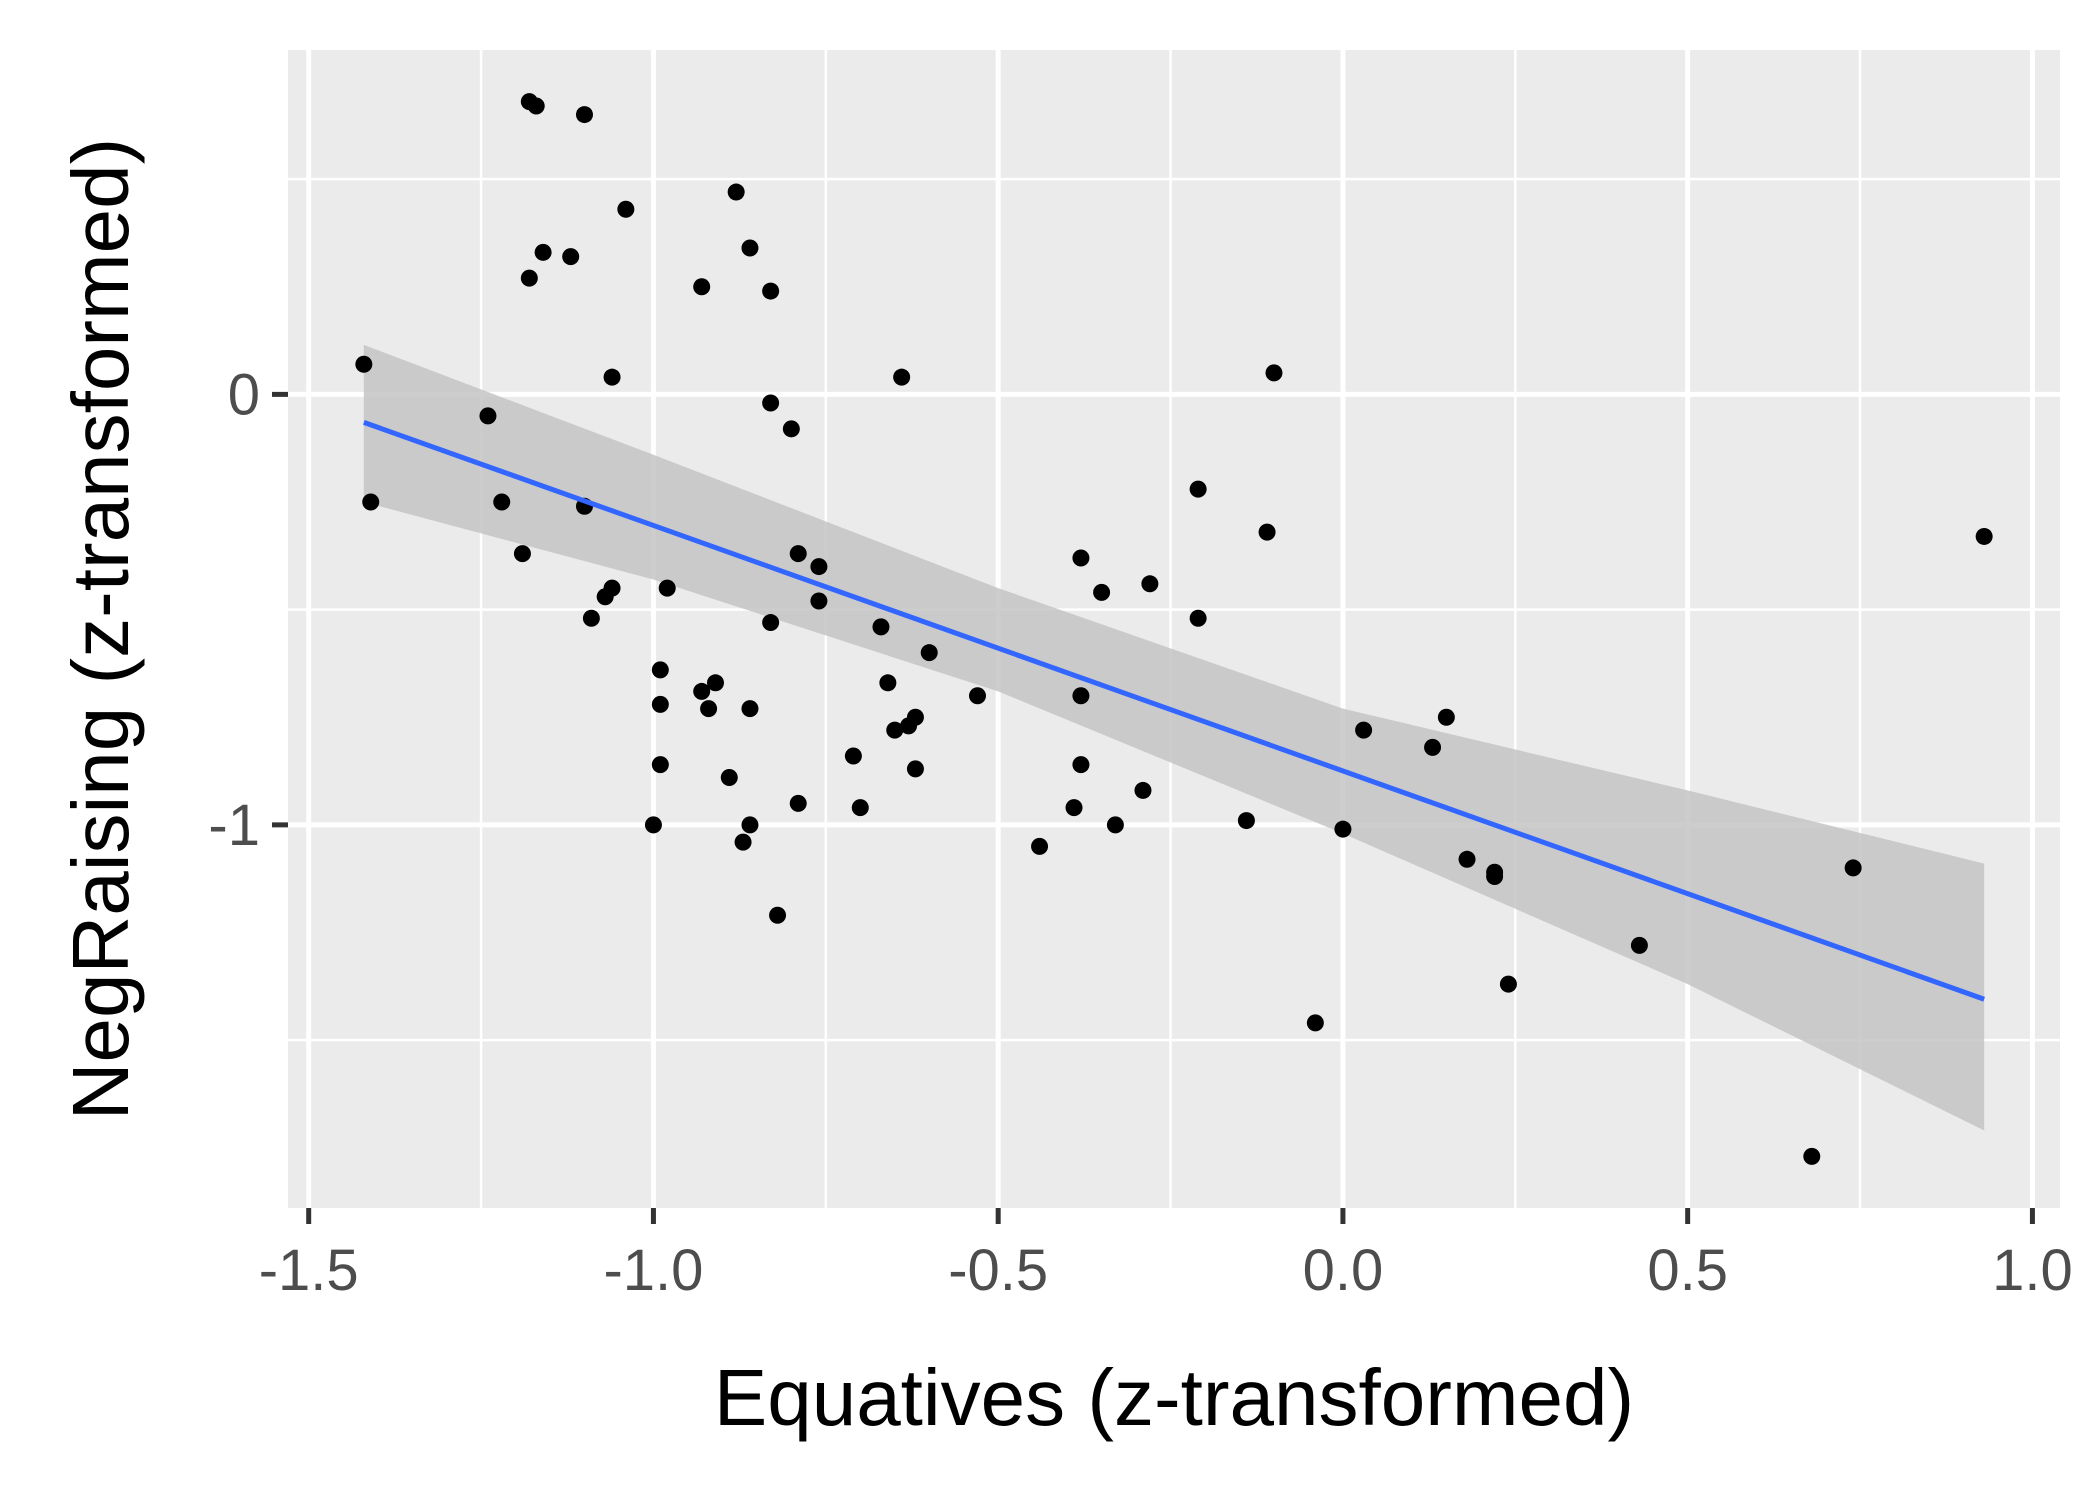 The image size is (2100, 1499). Describe the element at coordinates (1166, 1255) in the screenshot. I see `x-axis-ticks: -1.5 -1.0 -0.5 0.0 0.5 1.0` at that location.